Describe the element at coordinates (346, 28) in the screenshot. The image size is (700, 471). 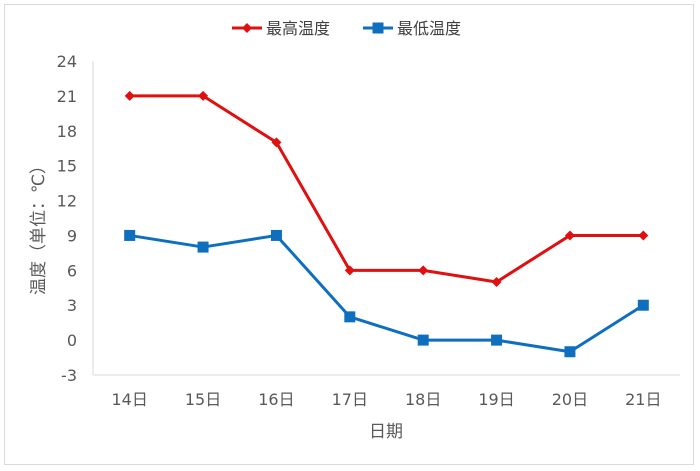
I see `legend: 最高温度 最低温度` at that location.